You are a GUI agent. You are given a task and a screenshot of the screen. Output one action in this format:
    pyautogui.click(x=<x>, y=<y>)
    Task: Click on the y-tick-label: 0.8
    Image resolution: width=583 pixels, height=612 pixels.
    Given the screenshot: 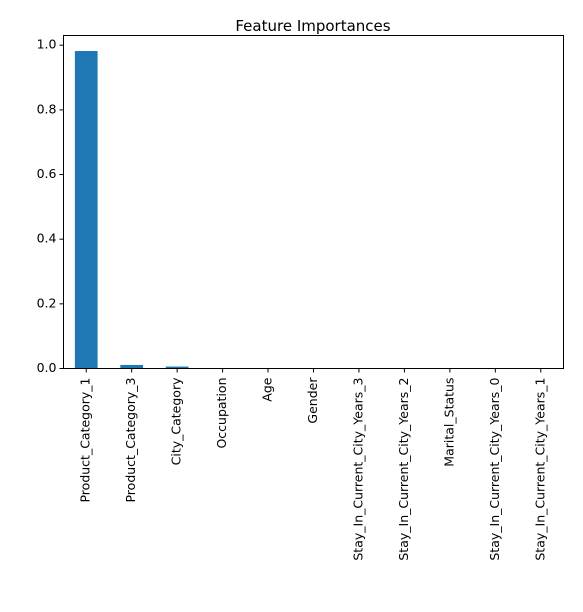 What is the action you would take?
    pyautogui.click(x=47, y=108)
    